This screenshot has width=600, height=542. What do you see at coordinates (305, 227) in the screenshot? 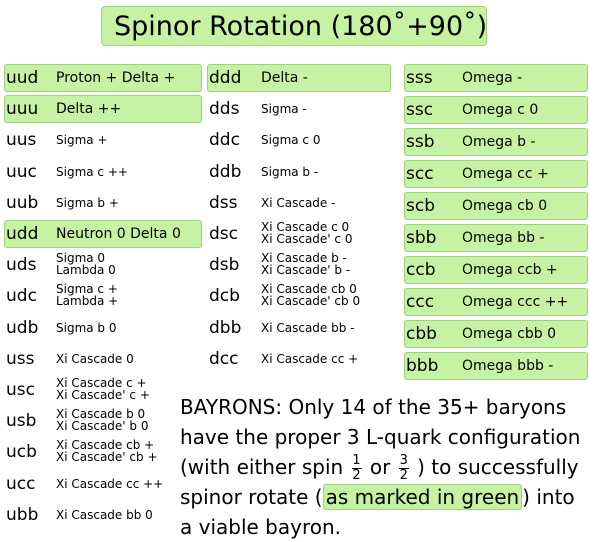
I see `particle-name: Xi Cascade c 0` at bounding box center [305, 227].